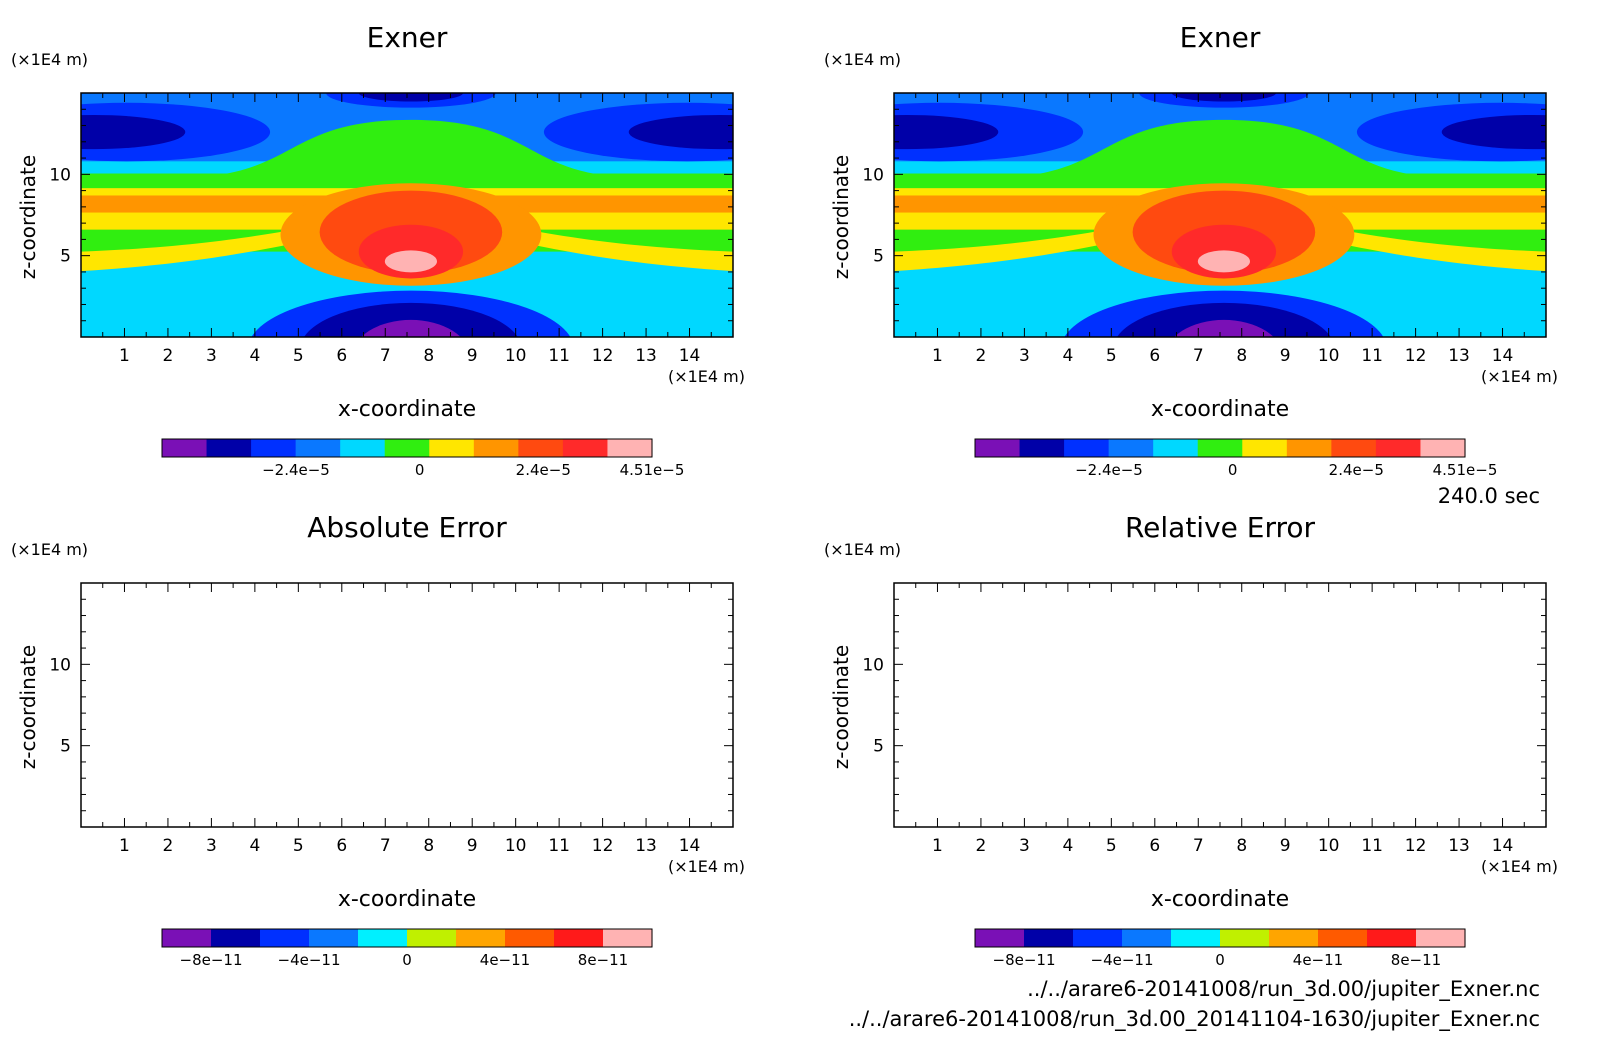  Describe the element at coordinates (543, 470) in the screenshot. I see `colorbar-tick-label: 2.4e−5` at that location.